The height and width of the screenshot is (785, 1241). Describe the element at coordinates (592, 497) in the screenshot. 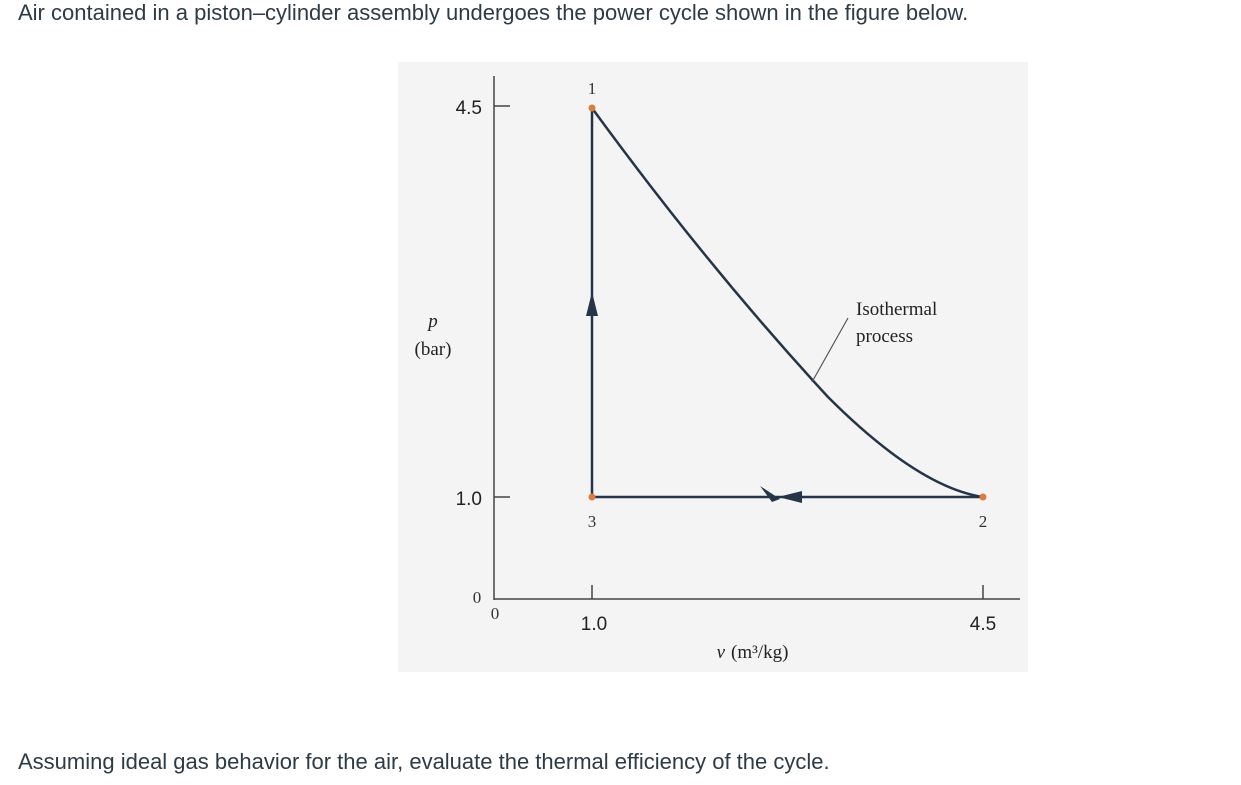

I see `state-3-point` at that location.